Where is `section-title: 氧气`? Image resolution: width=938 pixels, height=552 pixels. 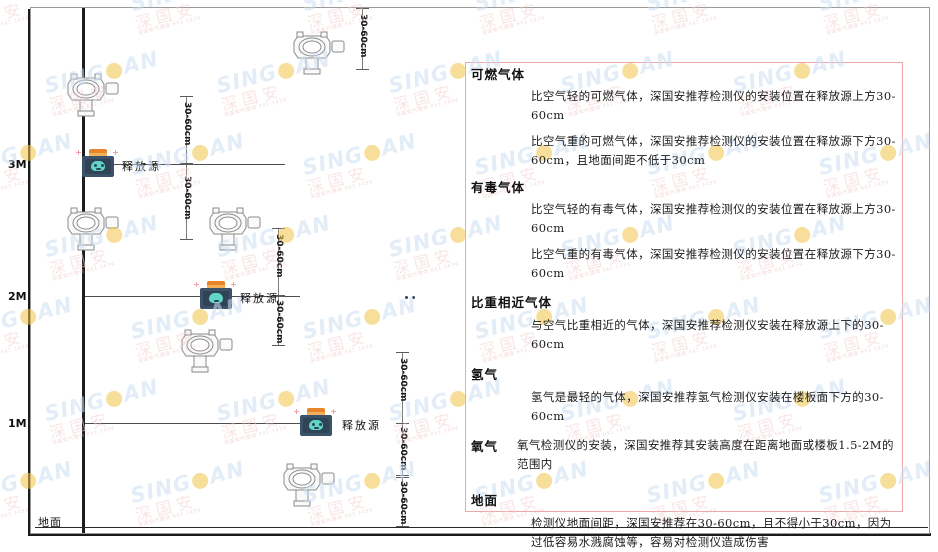
section-title: 氧气 is located at coordinates (485, 446).